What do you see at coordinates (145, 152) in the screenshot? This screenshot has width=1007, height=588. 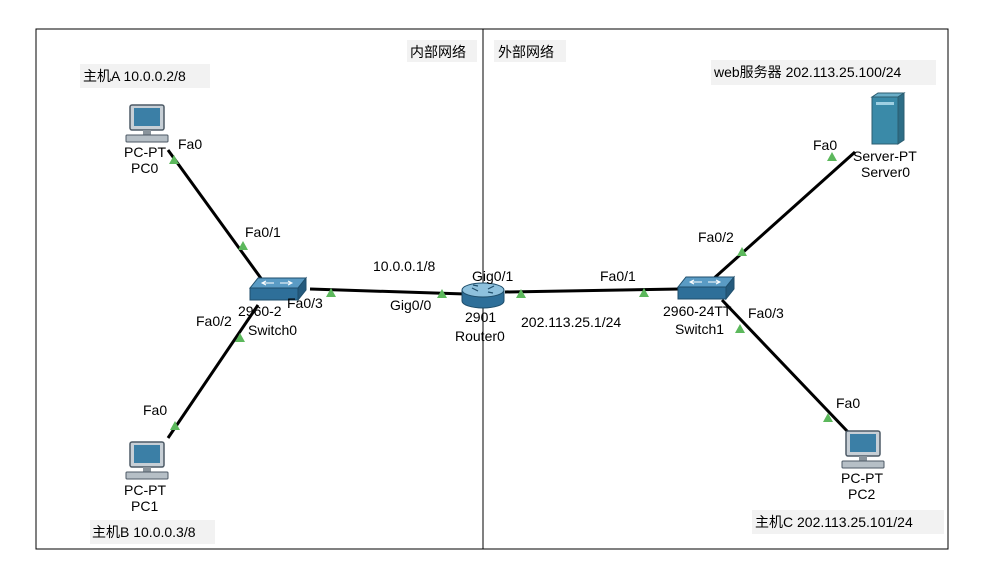 I see `pc0-model: PC-PT` at bounding box center [145, 152].